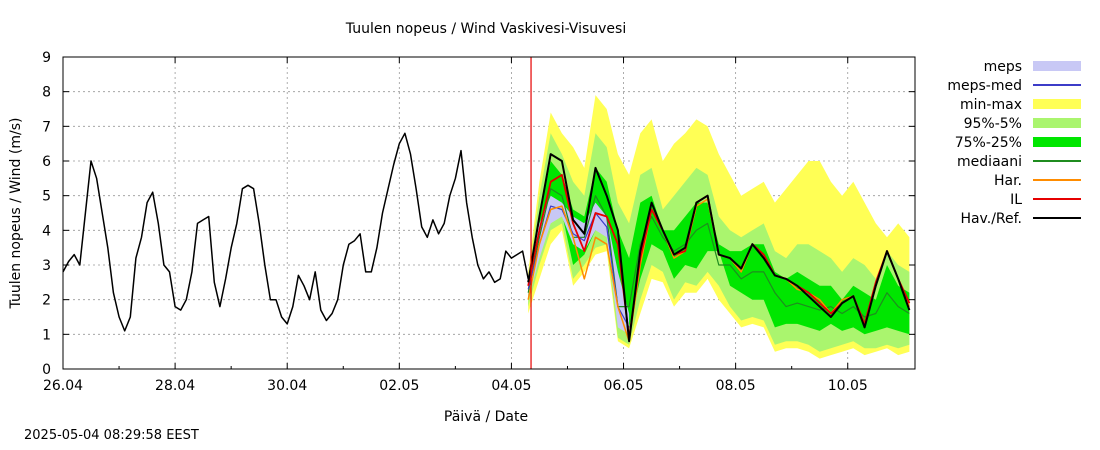  What do you see at coordinates (1057, 104) in the screenshot?
I see `legend-swatch-minmax` at bounding box center [1057, 104].